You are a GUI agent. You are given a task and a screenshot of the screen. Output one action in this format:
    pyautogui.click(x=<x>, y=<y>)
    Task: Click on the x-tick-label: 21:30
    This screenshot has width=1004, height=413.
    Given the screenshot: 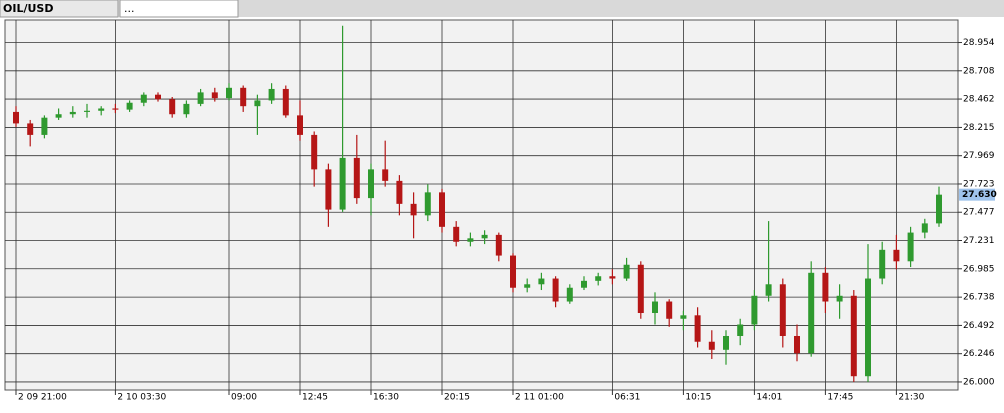 What is the action you would take?
    pyautogui.click(x=911, y=398)
    